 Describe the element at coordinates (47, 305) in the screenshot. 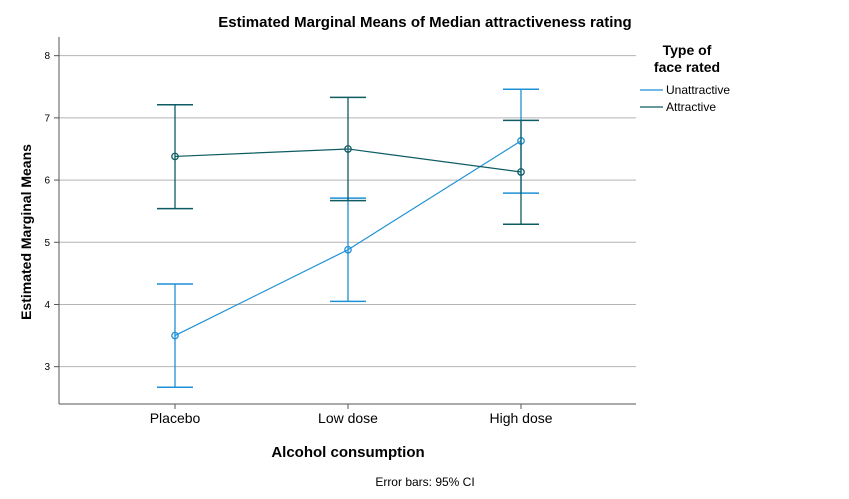

I see `y-tick-label: 4` at that location.